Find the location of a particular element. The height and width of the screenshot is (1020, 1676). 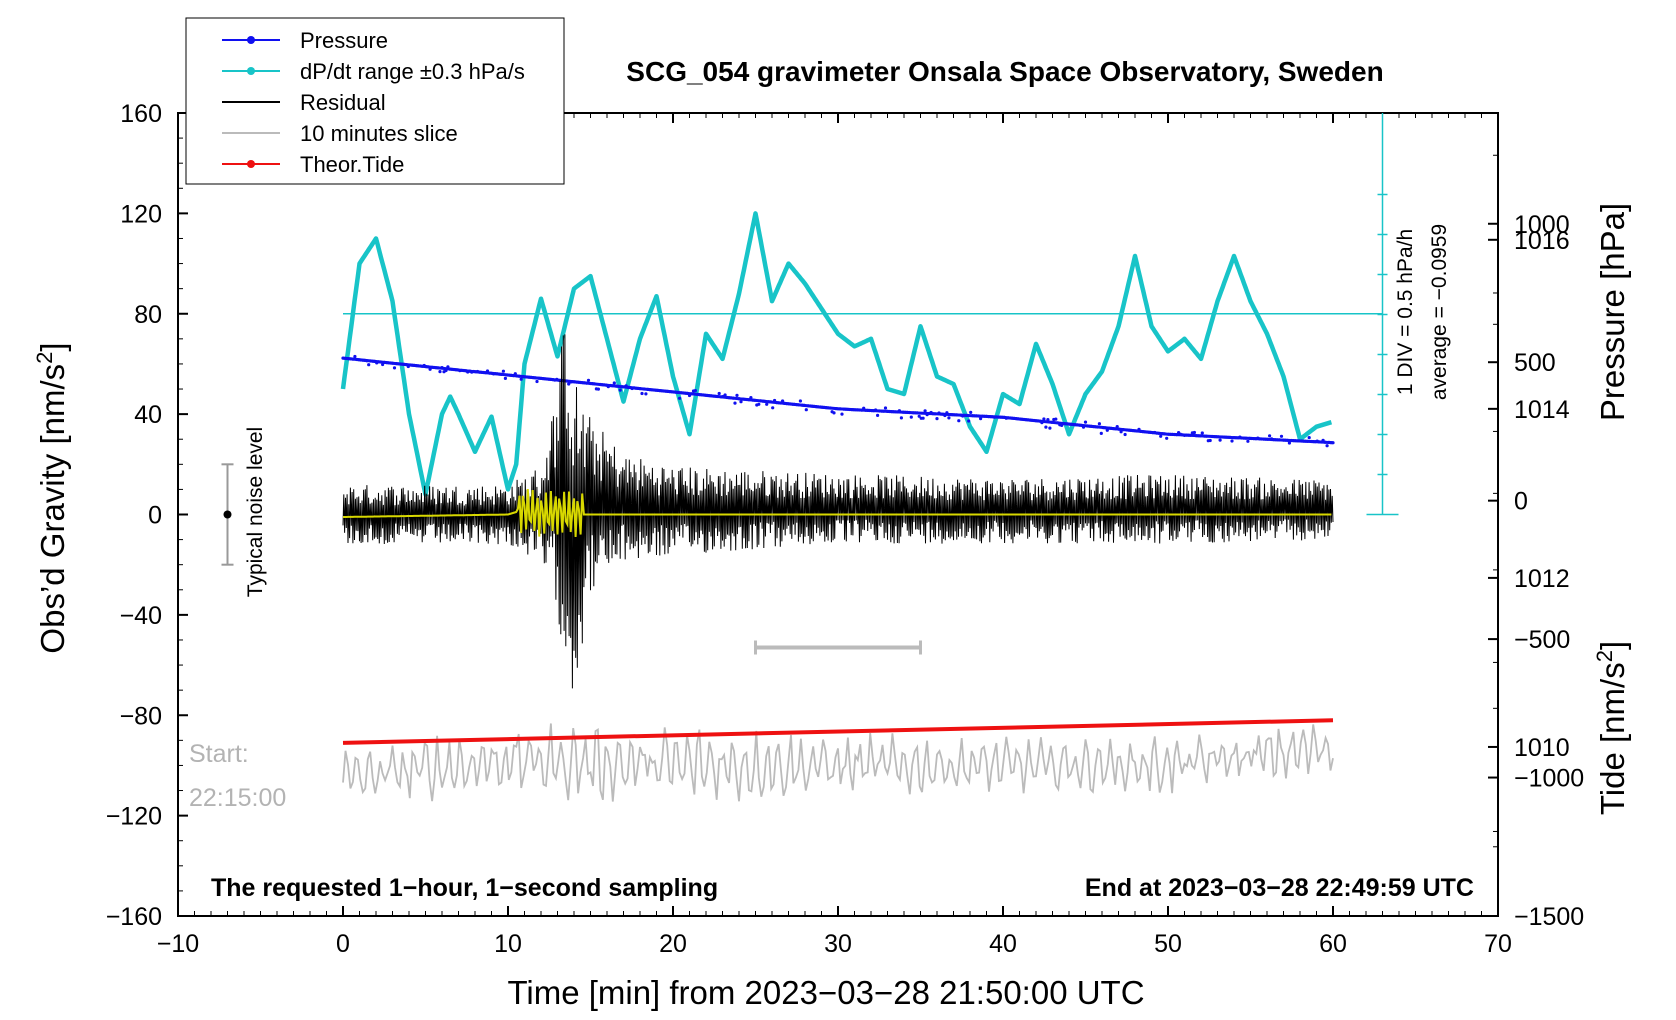

x-tick-label: 20 is located at coordinates (673, 944).